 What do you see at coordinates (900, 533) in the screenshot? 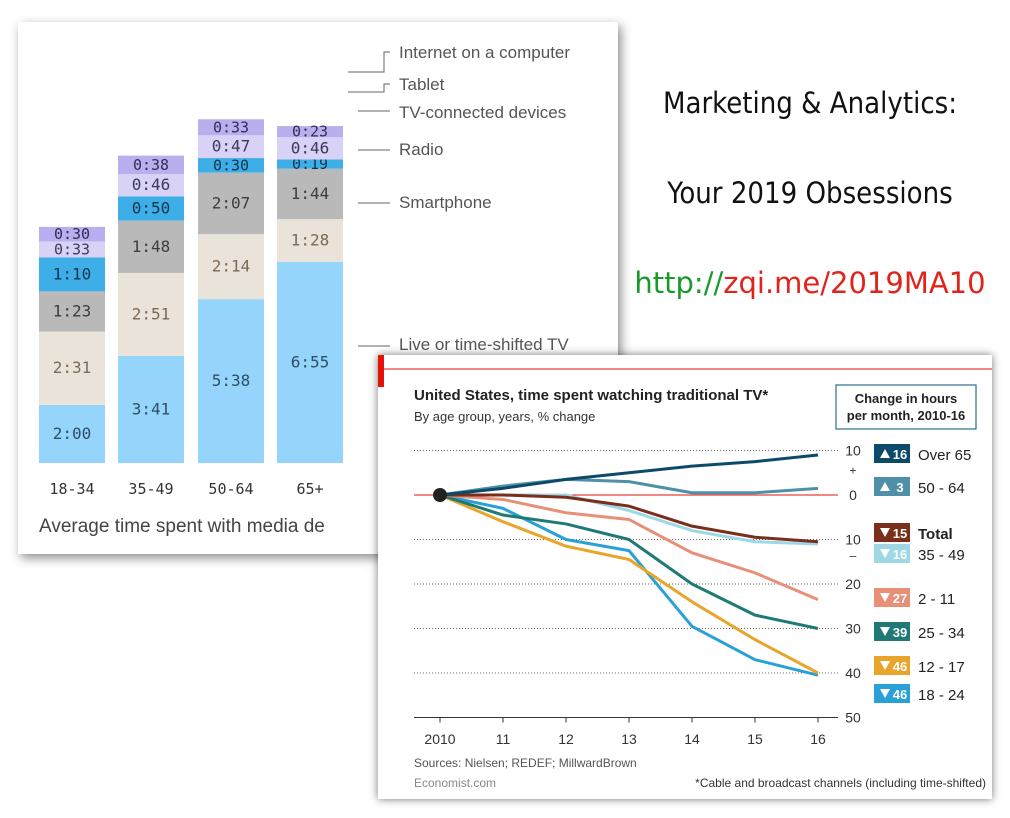
I see `legend-change-value: 15` at bounding box center [900, 533].